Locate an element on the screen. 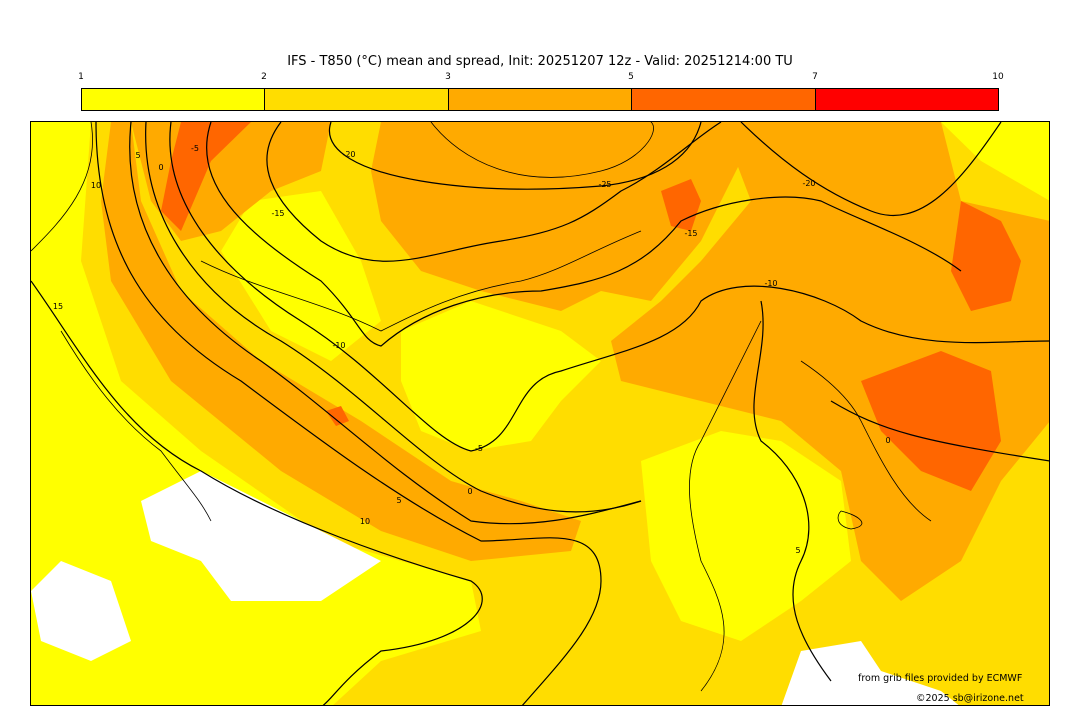 This screenshot has width=1080, height=718. copyright-credit: ©2025 sb@irizone.net is located at coordinates (970, 698).